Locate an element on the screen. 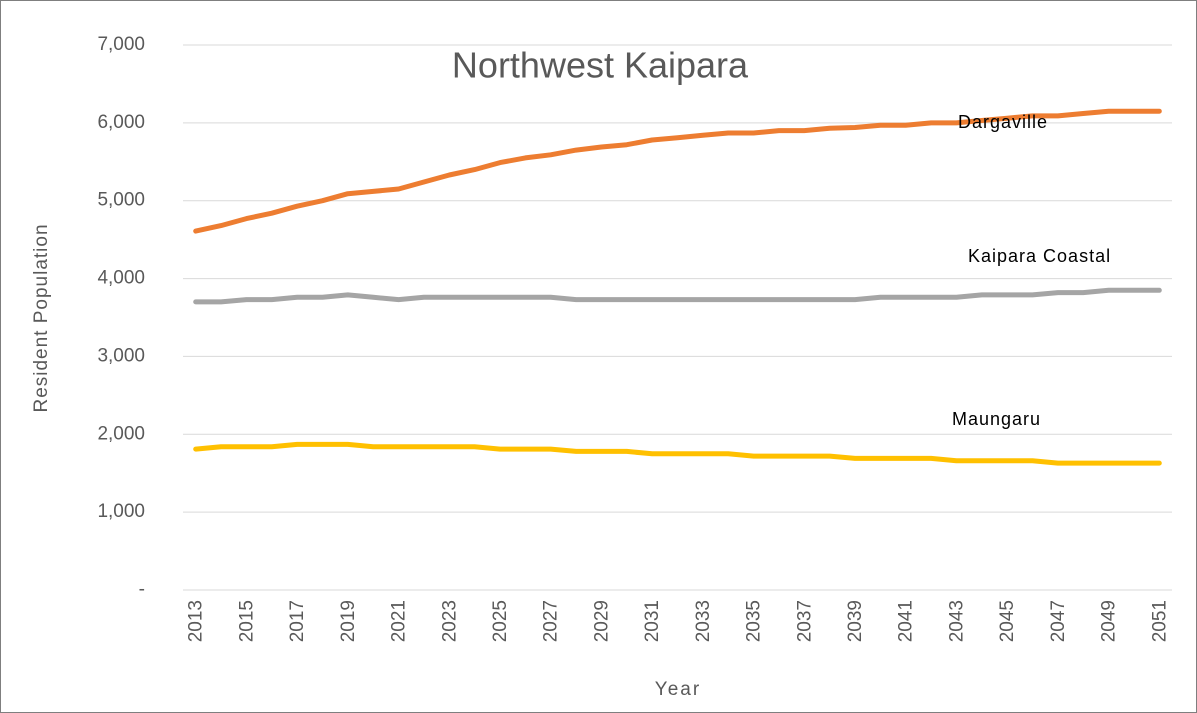  series-label: Dargaville is located at coordinates (1003, 122).